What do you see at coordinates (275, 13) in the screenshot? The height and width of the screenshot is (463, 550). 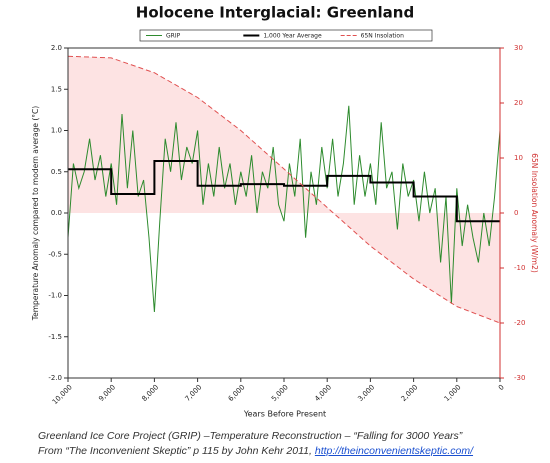 I see `chart-title: Holocene Interglacial: Greenland` at bounding box center [275, 13].